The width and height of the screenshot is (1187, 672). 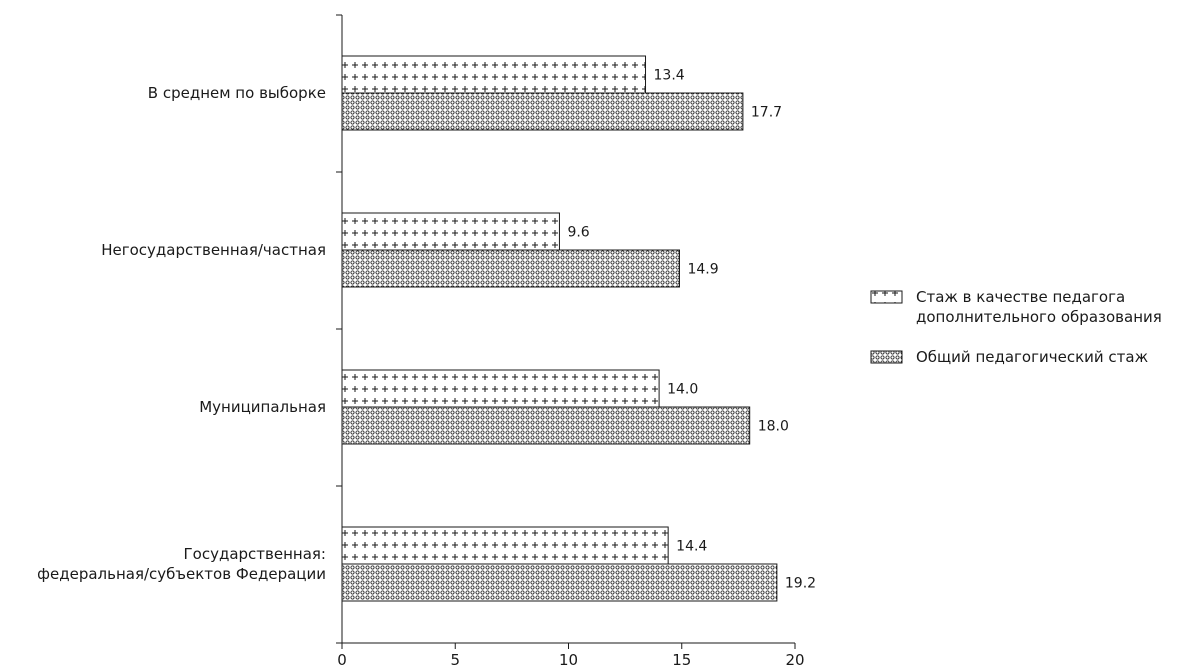 I want to click on legend-label-line: дополнительного образования, so click(x=1039, y=317).